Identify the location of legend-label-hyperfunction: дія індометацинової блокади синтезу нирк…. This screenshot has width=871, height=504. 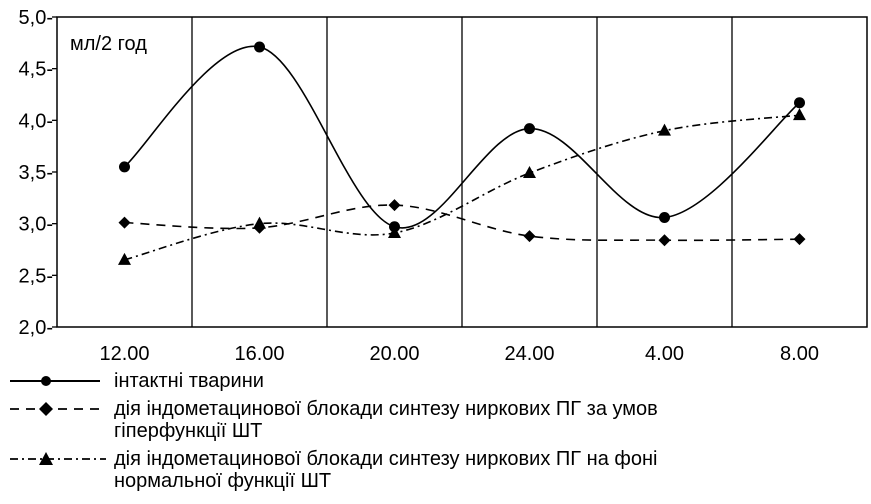
(386, 420).